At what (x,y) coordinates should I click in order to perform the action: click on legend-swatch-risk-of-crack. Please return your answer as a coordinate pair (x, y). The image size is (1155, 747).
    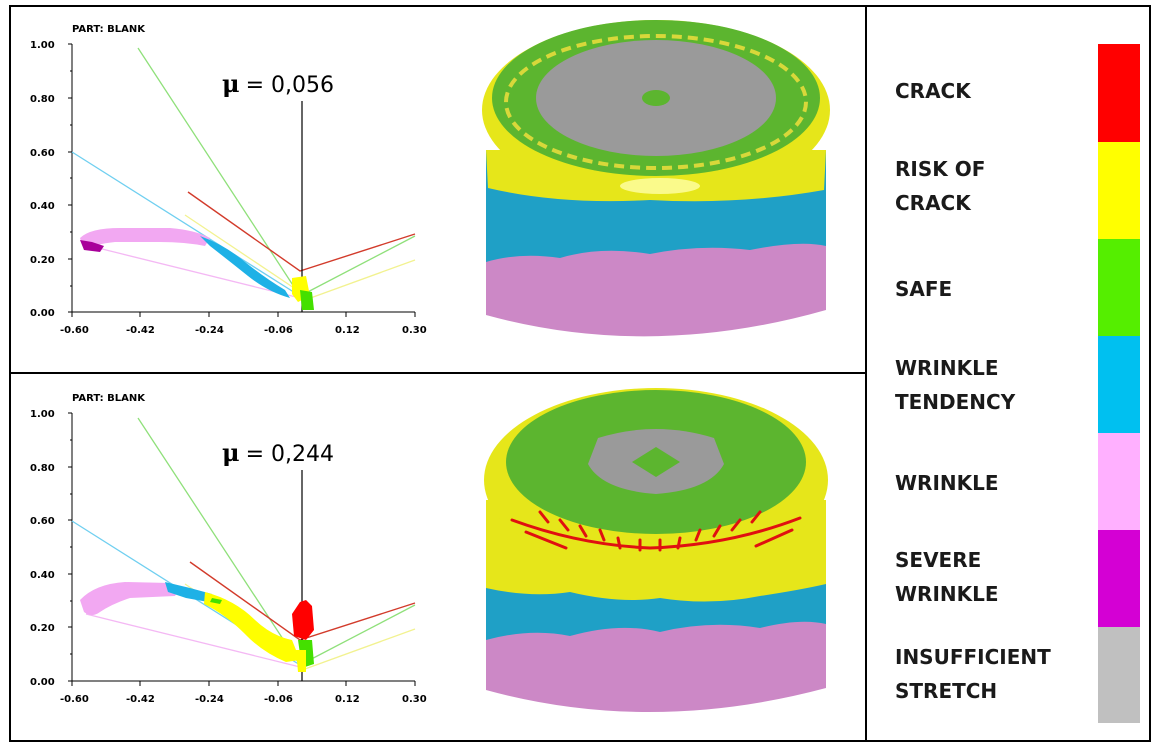
    Looking at the image, I should click on (1119, 190).